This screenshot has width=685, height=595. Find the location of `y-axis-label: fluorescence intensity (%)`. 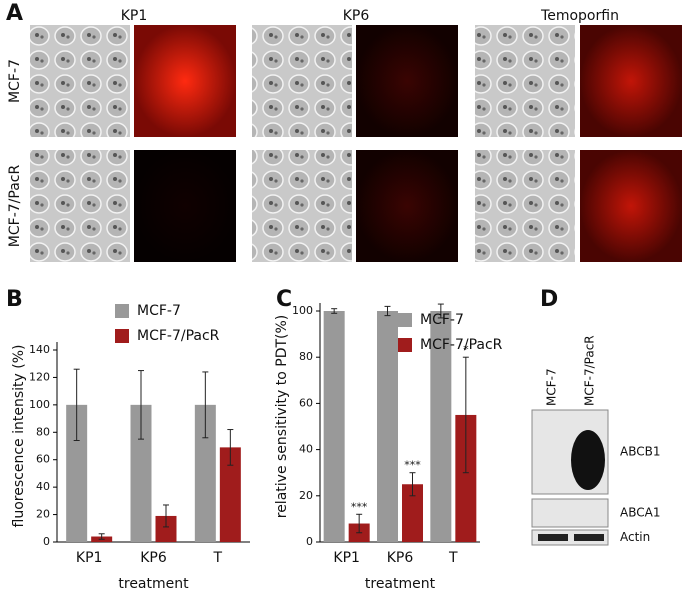

y-axis-label: fluorescence intensity (%) is located at coordinates (19, 436).